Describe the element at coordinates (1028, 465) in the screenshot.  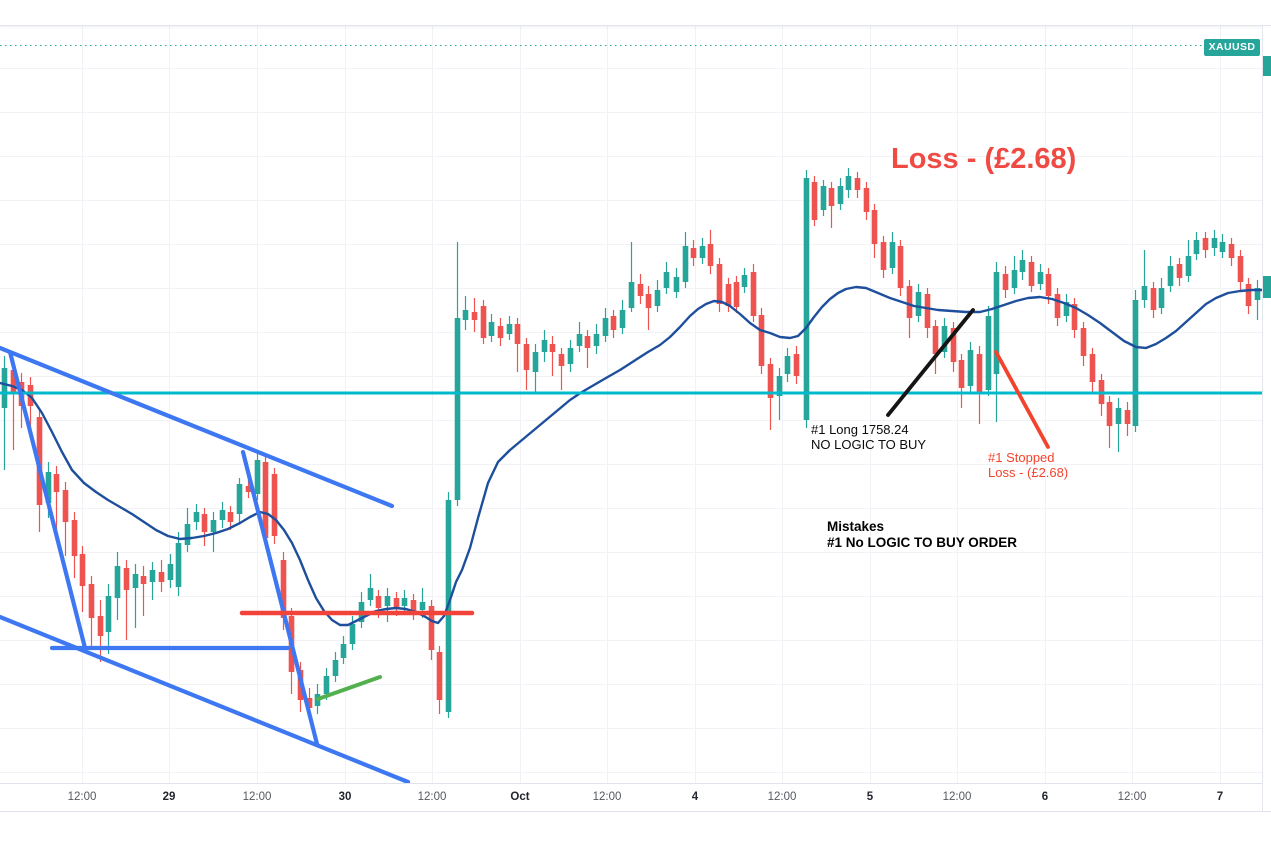
I see `stopped-out-note: #1 Stopped Loss - (£2.68)` at that location.